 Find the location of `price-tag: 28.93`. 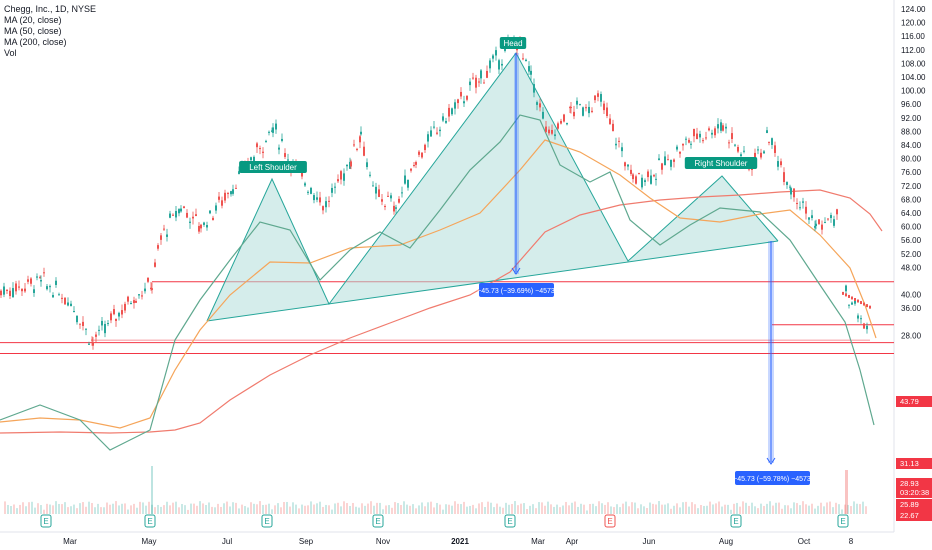

price-tag: 28.93 is located at coordinates (914, 483).